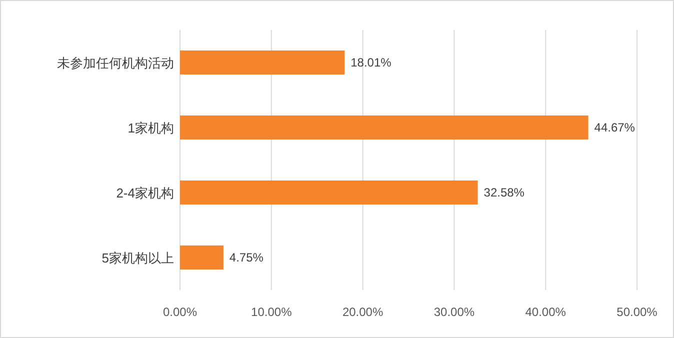  What do you see at coordinates (363, 312) in the screenshot?
I see `x-tick-label: 20.00%` at bounding box center [363, 312].